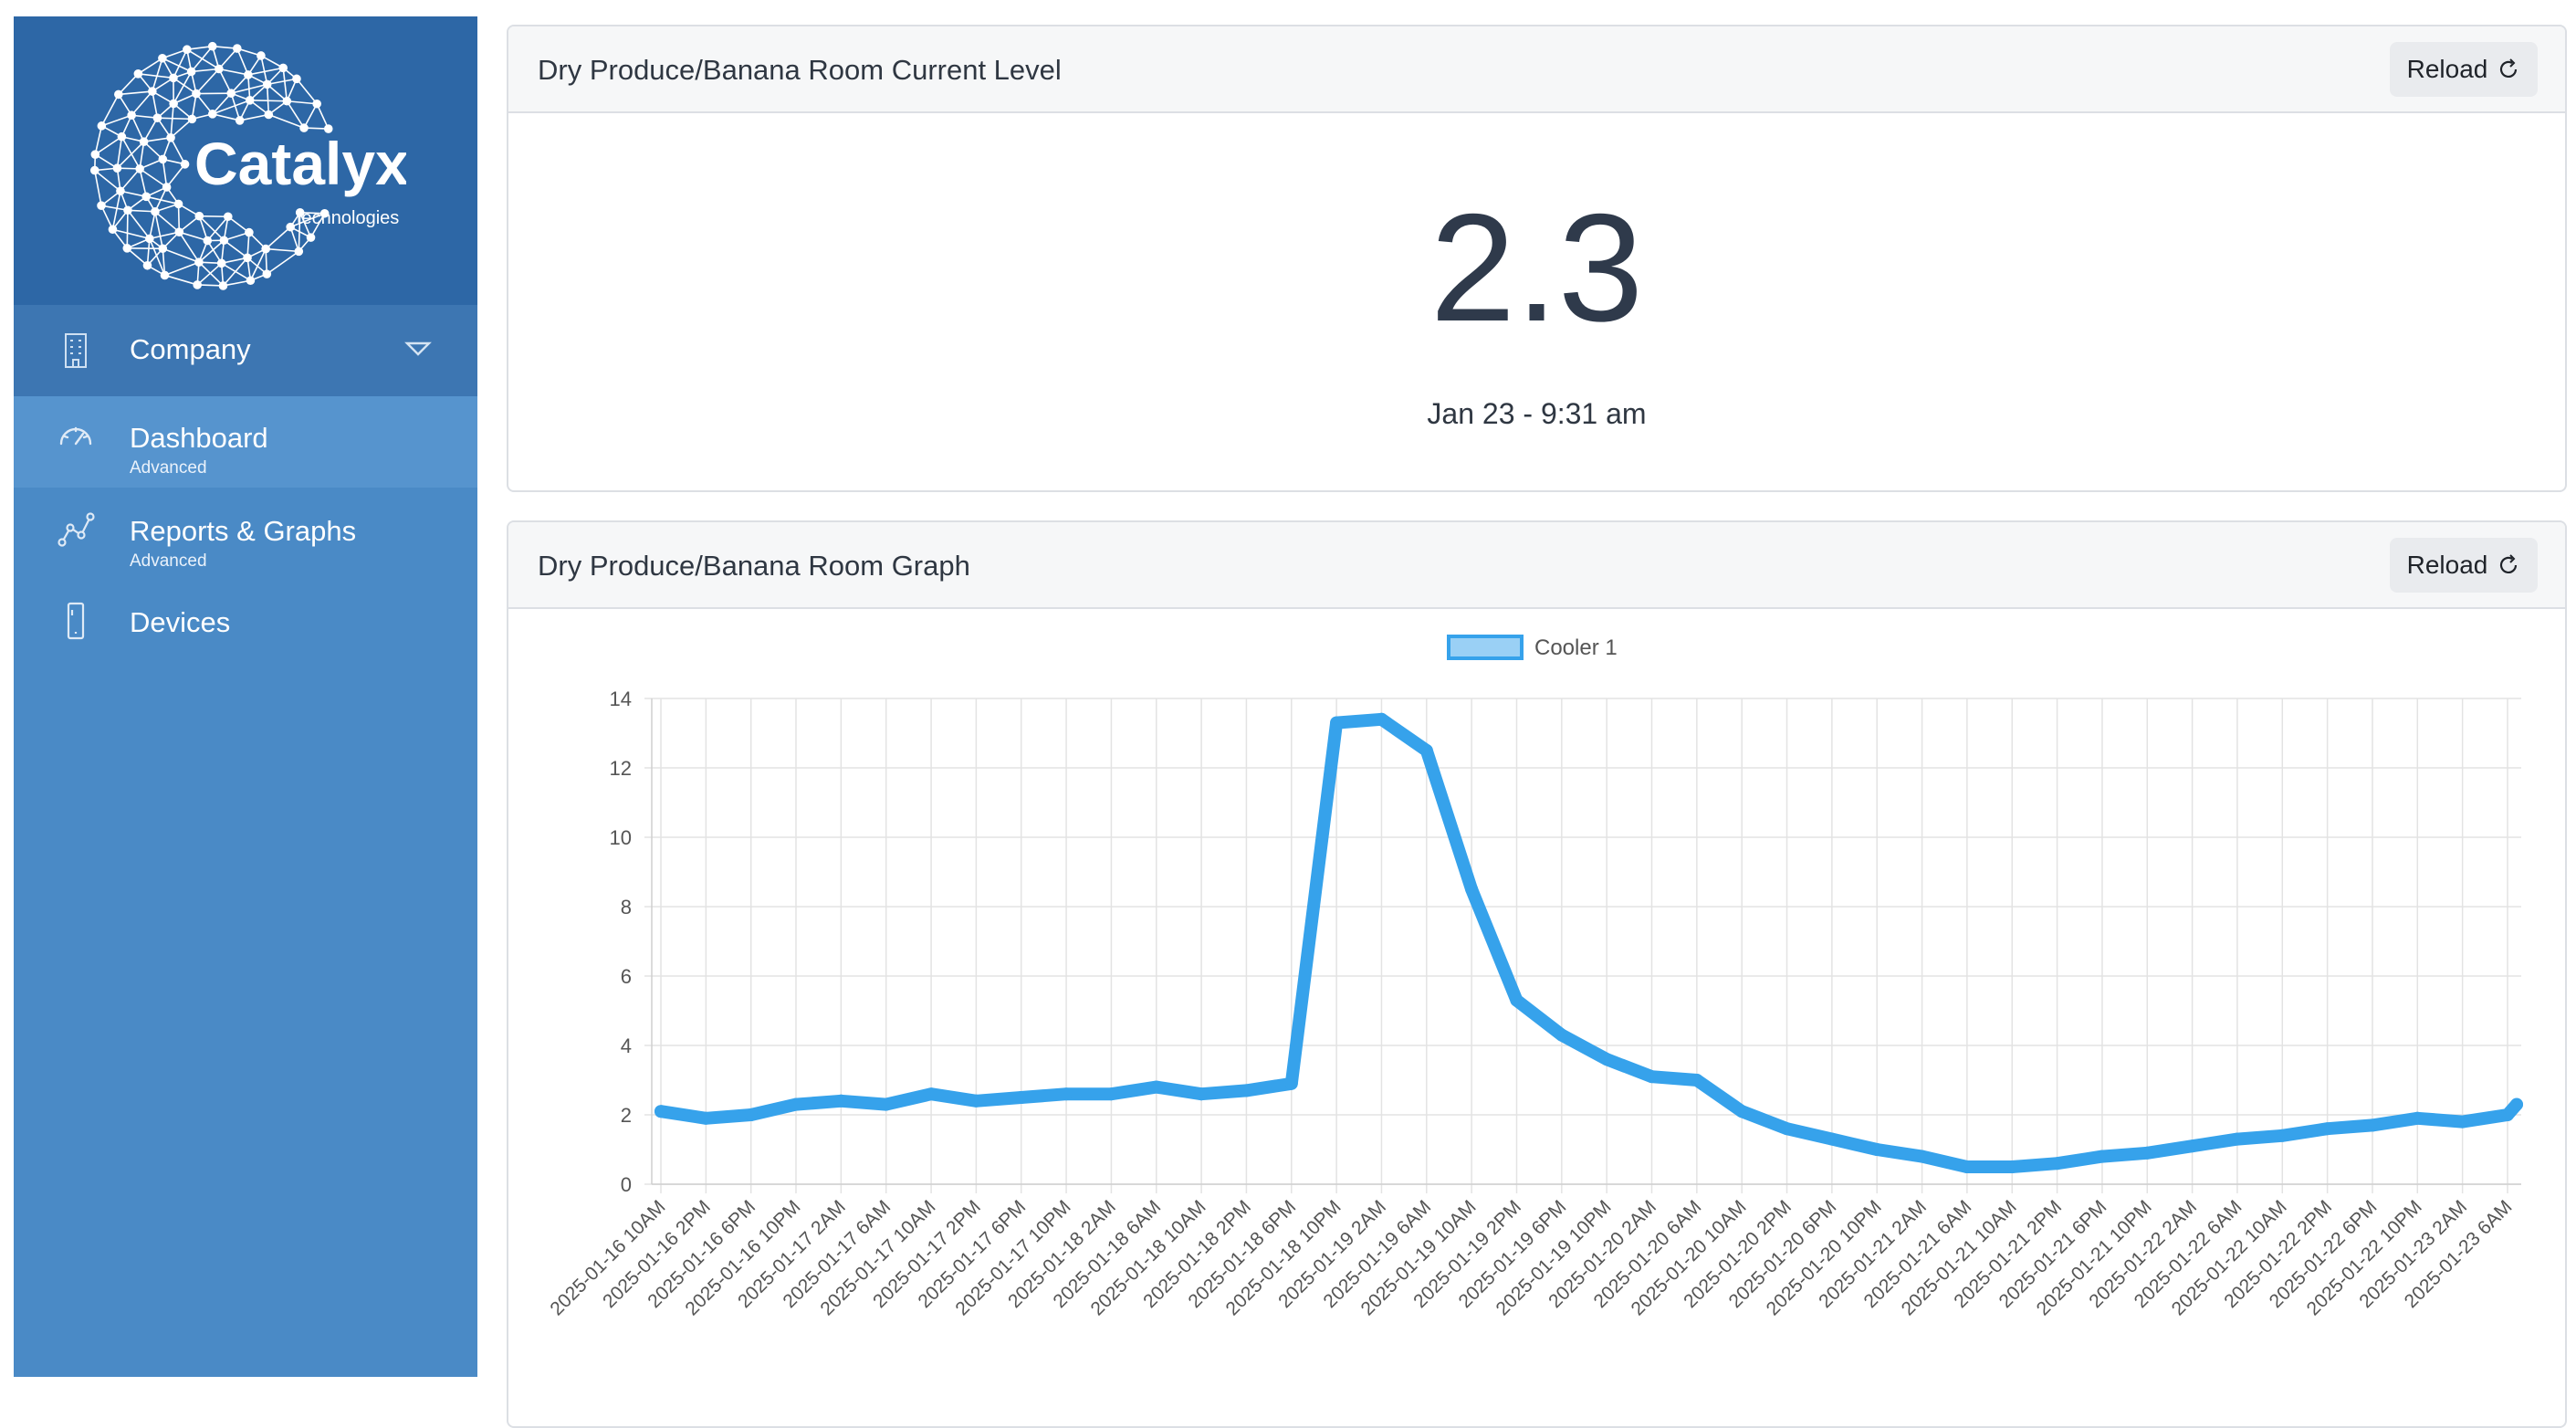  Describe the element at coordinates (180, 622) in the screenshot. I see `devices-label: Devices` at that location.